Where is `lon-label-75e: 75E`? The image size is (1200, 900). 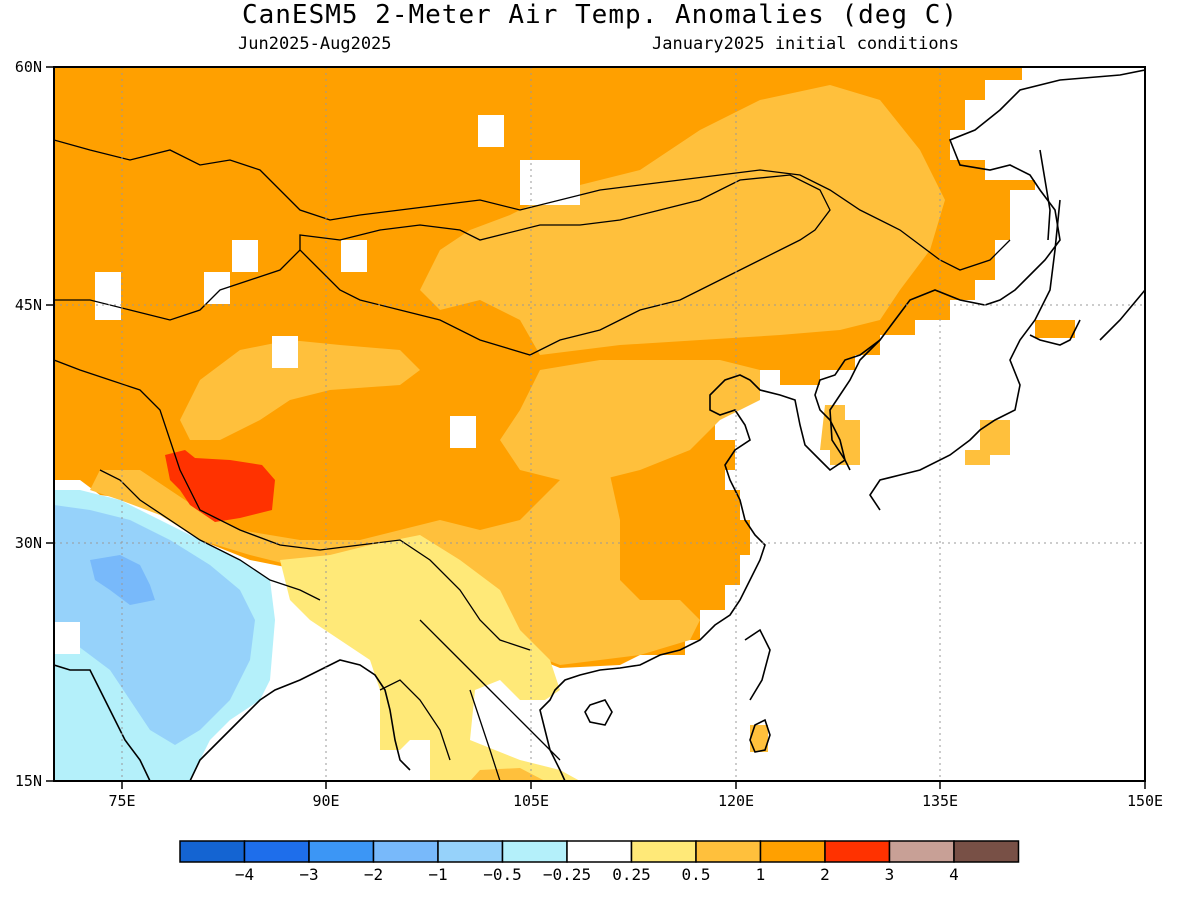 lon-label-75e: 75E is located at coordinates (121, 801).